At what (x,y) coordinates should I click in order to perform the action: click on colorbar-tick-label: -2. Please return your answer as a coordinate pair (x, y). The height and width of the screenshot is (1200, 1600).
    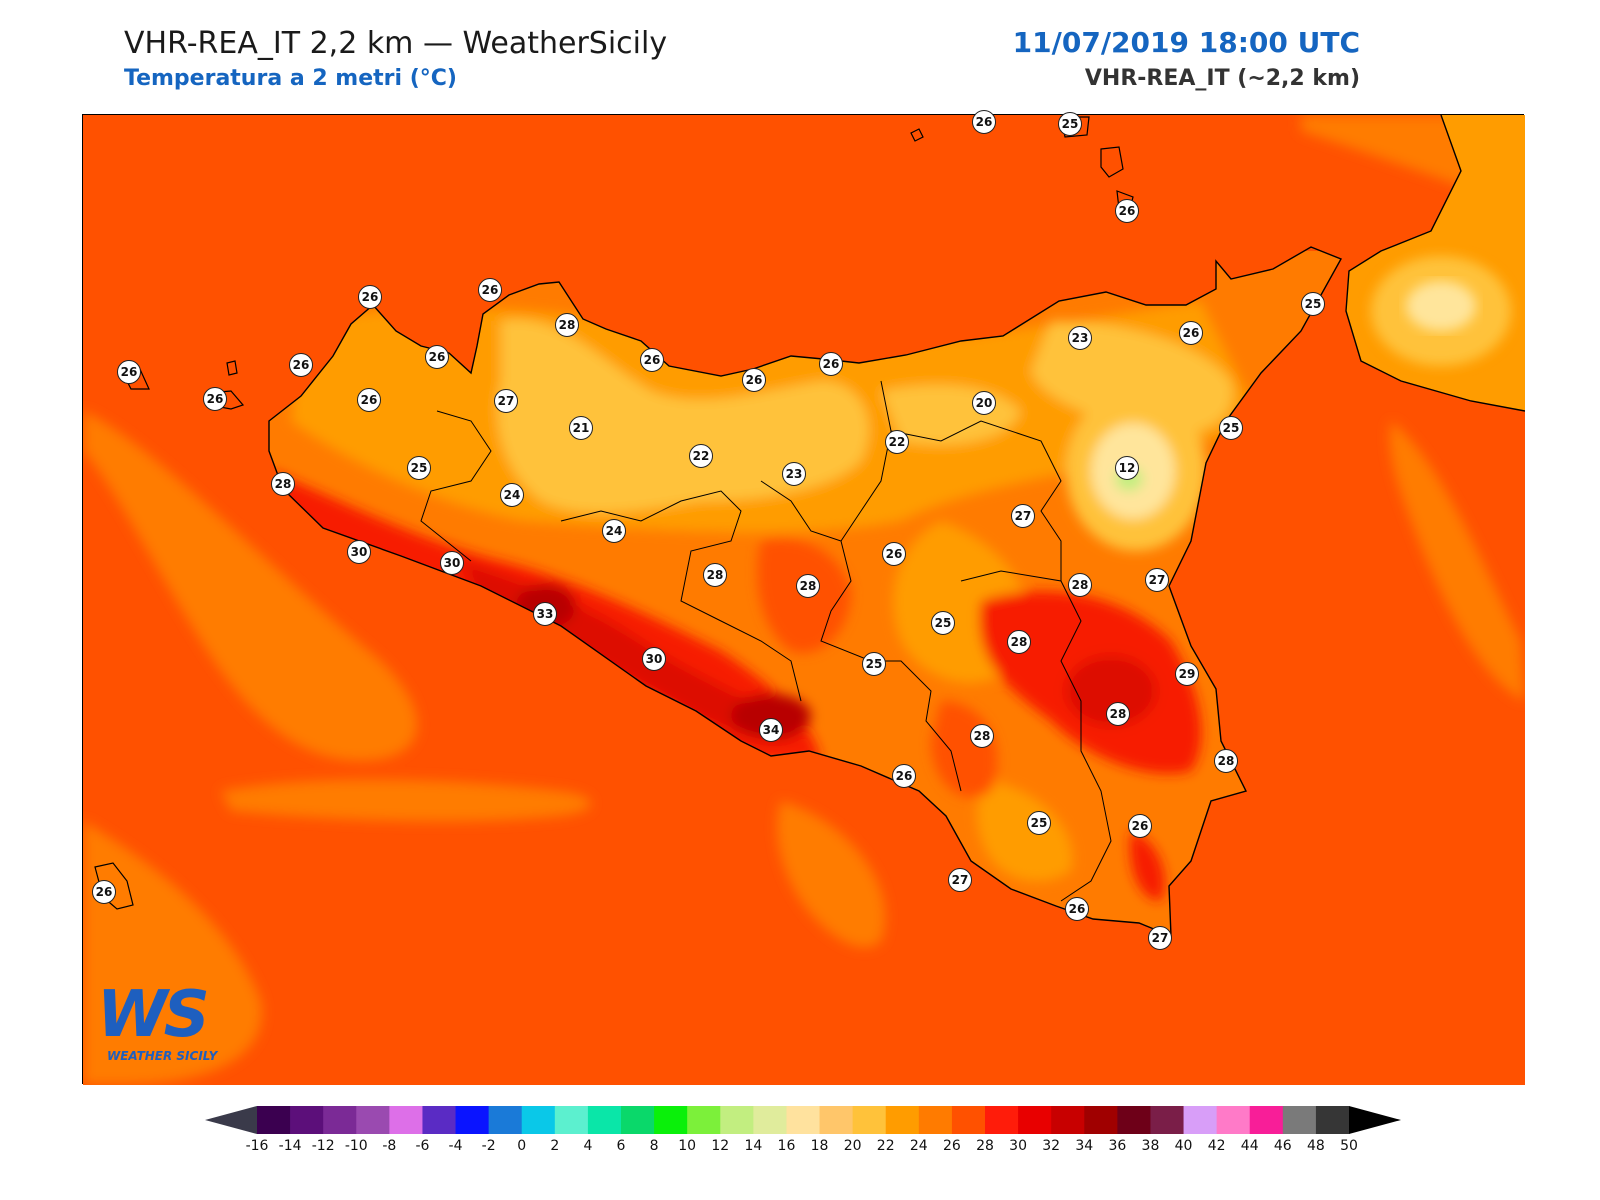
    Looking at the image, I should click on (488, 1146).